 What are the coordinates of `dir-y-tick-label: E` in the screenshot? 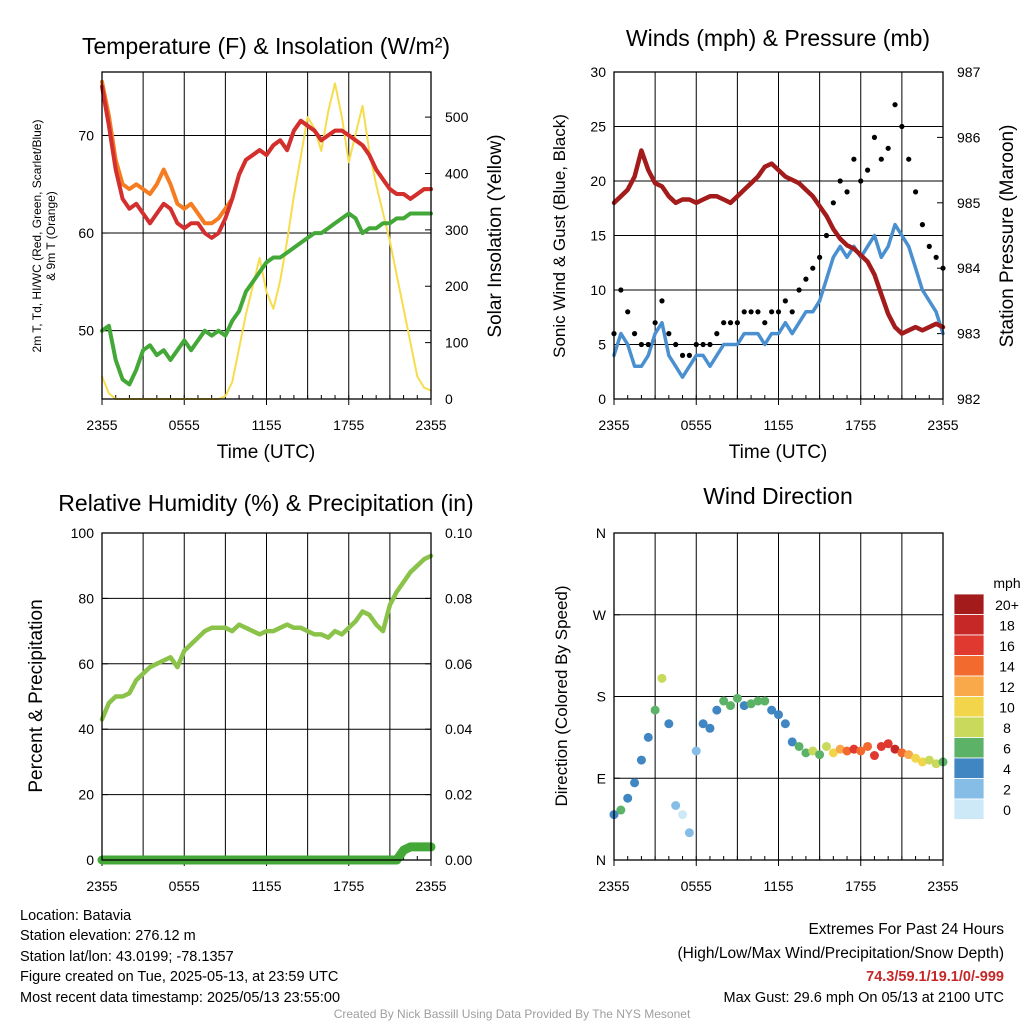 It's located at (601, 778).